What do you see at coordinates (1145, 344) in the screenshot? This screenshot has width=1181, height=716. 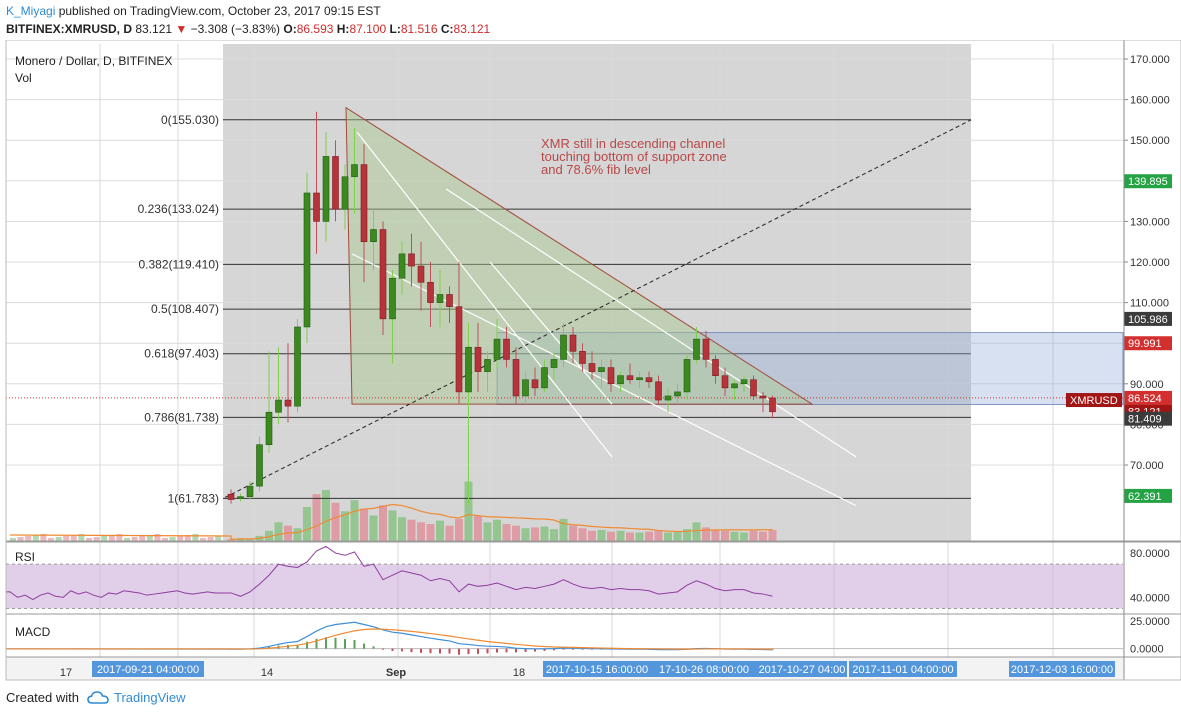 I see `price-badge-label: 99.991` at bounding box center [1145, 344].